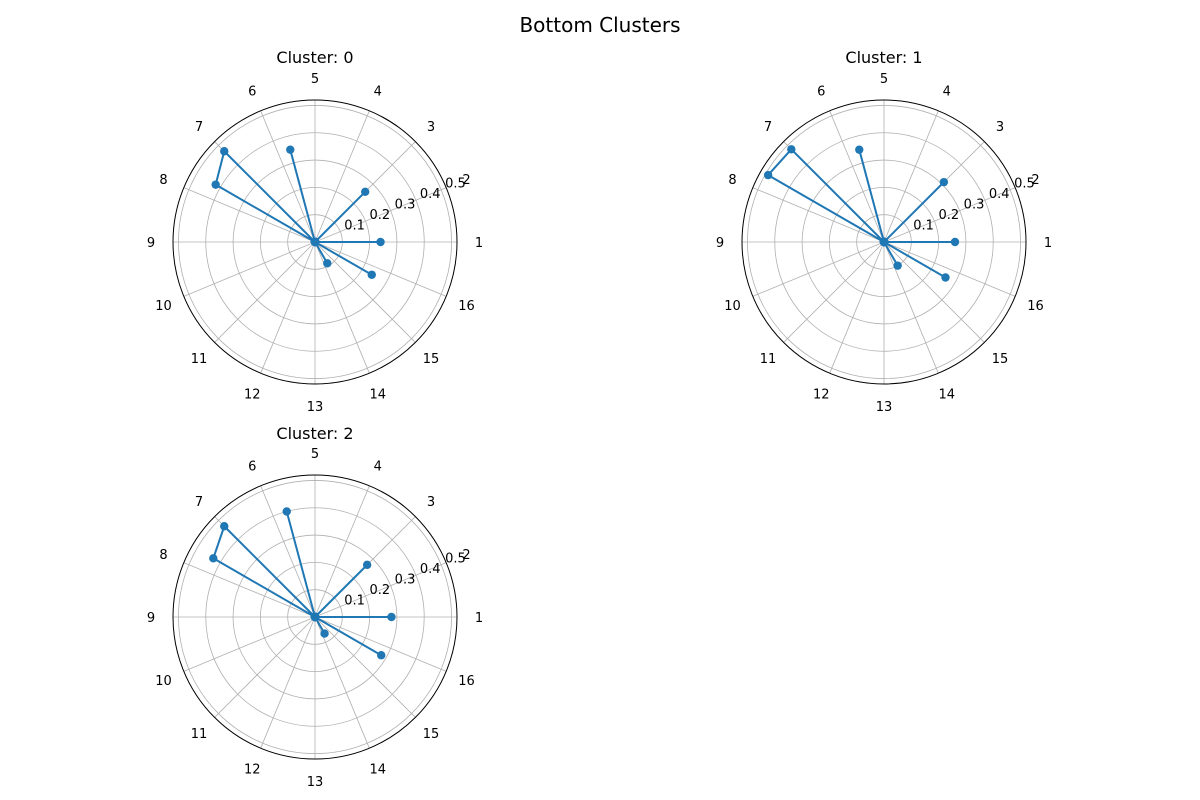 The width and height of the screenshot is (1200, 800). What do you see at coordinates (405, 205) in the screenshot?
I see `r-tick-label: 0.3` at bounding box center [405, 205].